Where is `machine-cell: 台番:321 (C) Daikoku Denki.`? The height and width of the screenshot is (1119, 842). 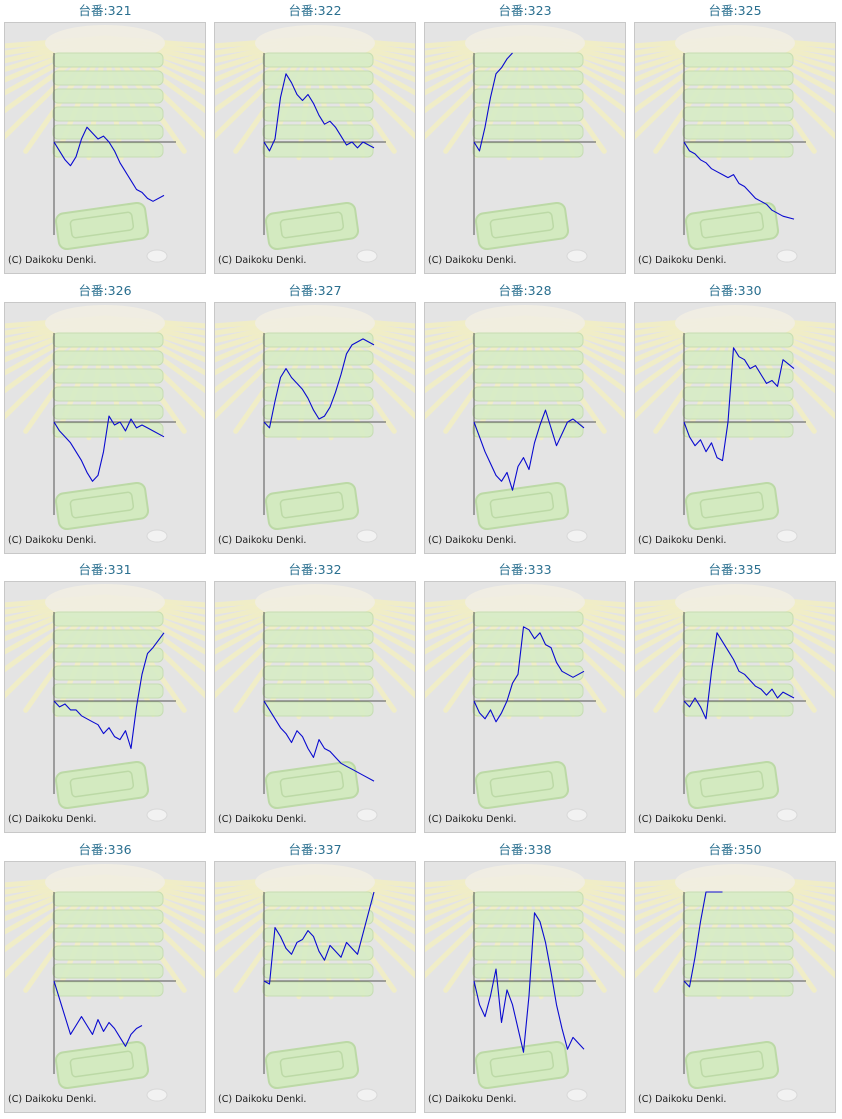 machine-cell: 台番:321 (C) Daikoku Denki. is located at coordinates (105, 140).